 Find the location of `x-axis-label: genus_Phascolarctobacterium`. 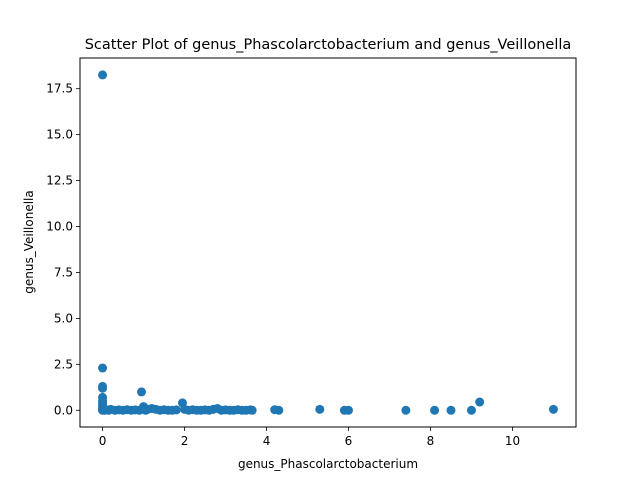

x-axis-label: genus_Phascolarctobacterium is located at coordinates (328, 464).